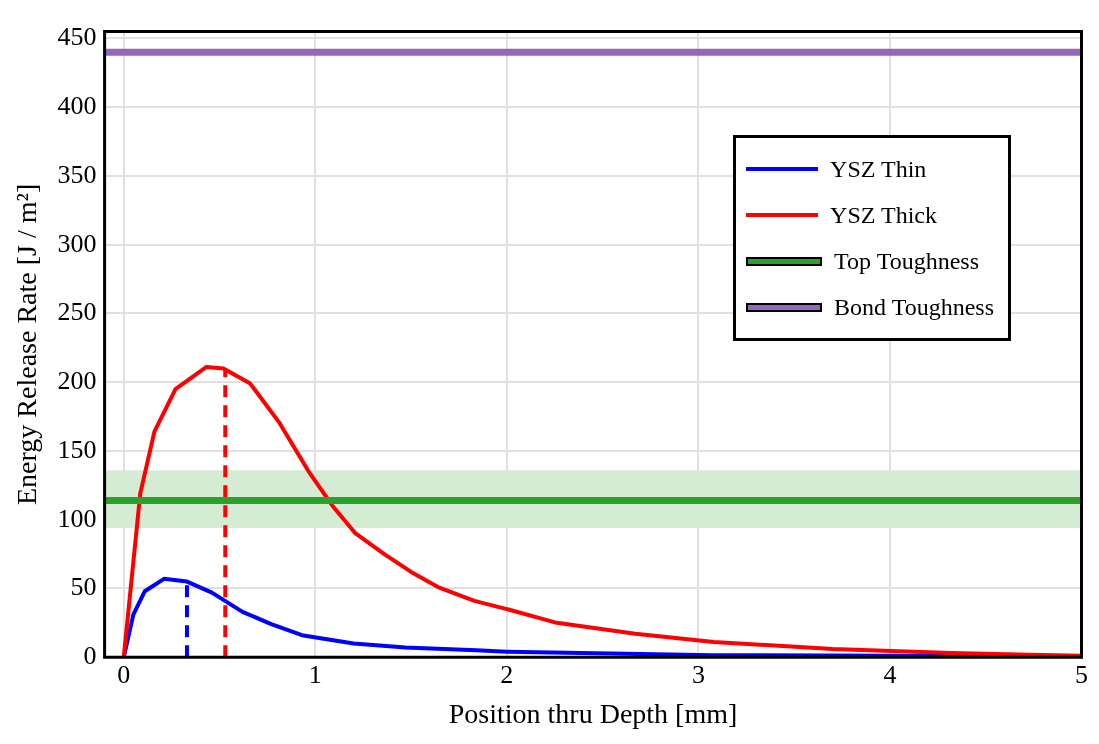 The height and width of the screenshot is (744, 1099). Describe the element at coordinates (77, 381) in the screenshot. I see `y-tick-label: 200` at that location.